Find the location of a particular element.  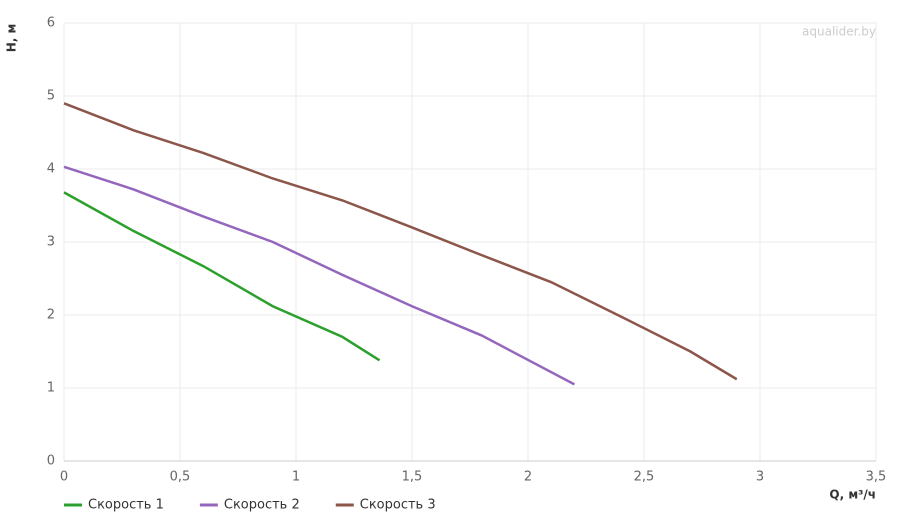

y-tick-label: 2 is located at coordinates (51, 315).